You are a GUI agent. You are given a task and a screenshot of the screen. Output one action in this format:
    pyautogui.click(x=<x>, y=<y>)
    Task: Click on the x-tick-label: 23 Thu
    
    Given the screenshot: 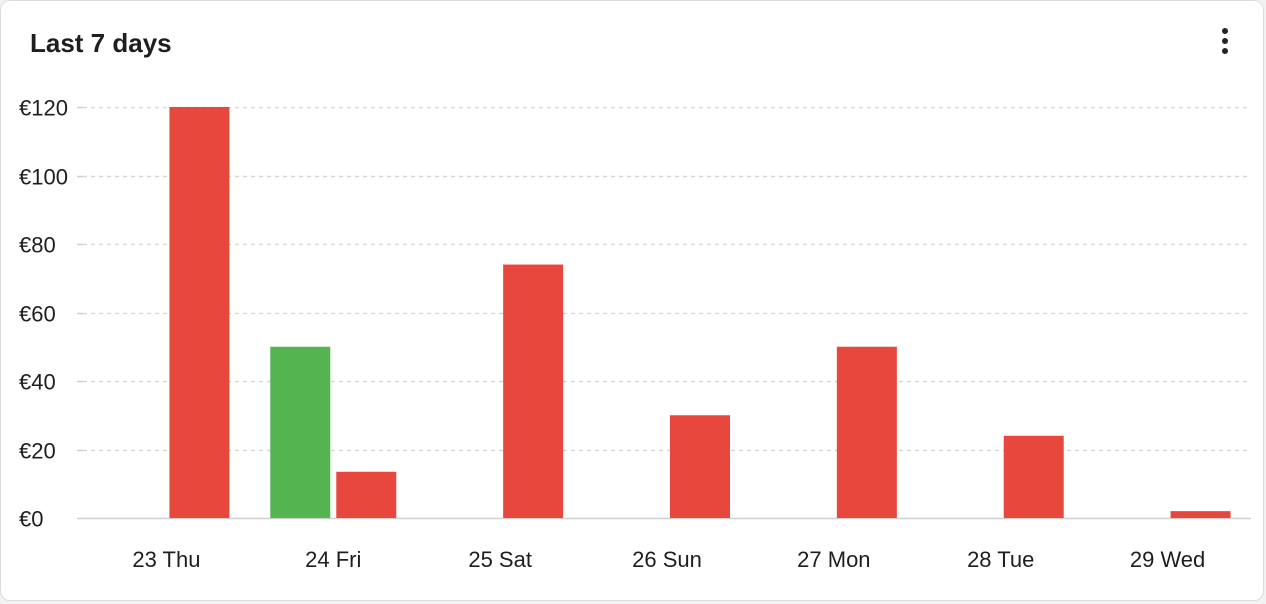 What is the action you would take?
    pyautogui.click(x=166, y=559)
    